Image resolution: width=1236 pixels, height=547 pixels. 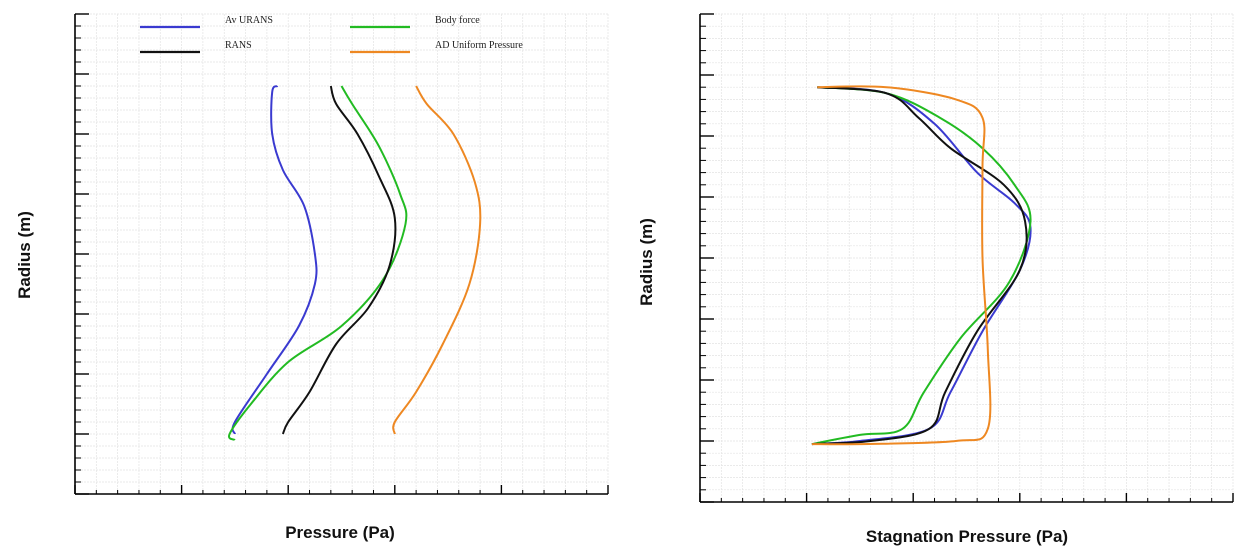 I want to click on legend-label: RANS, so click(x=238, y=45).